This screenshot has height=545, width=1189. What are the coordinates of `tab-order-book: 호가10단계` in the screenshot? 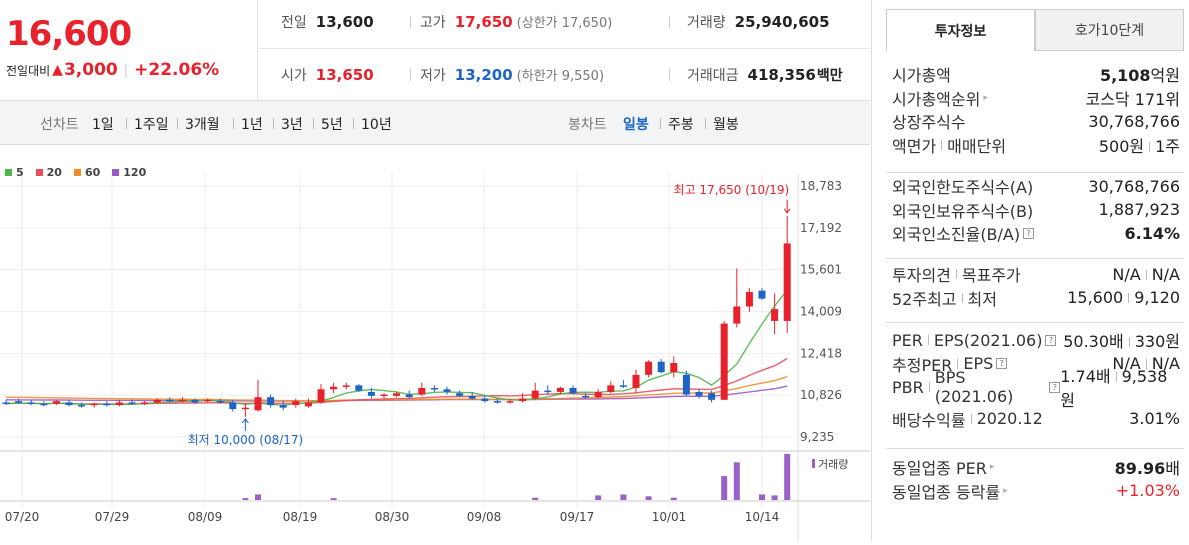 It's located at (1109, 30).